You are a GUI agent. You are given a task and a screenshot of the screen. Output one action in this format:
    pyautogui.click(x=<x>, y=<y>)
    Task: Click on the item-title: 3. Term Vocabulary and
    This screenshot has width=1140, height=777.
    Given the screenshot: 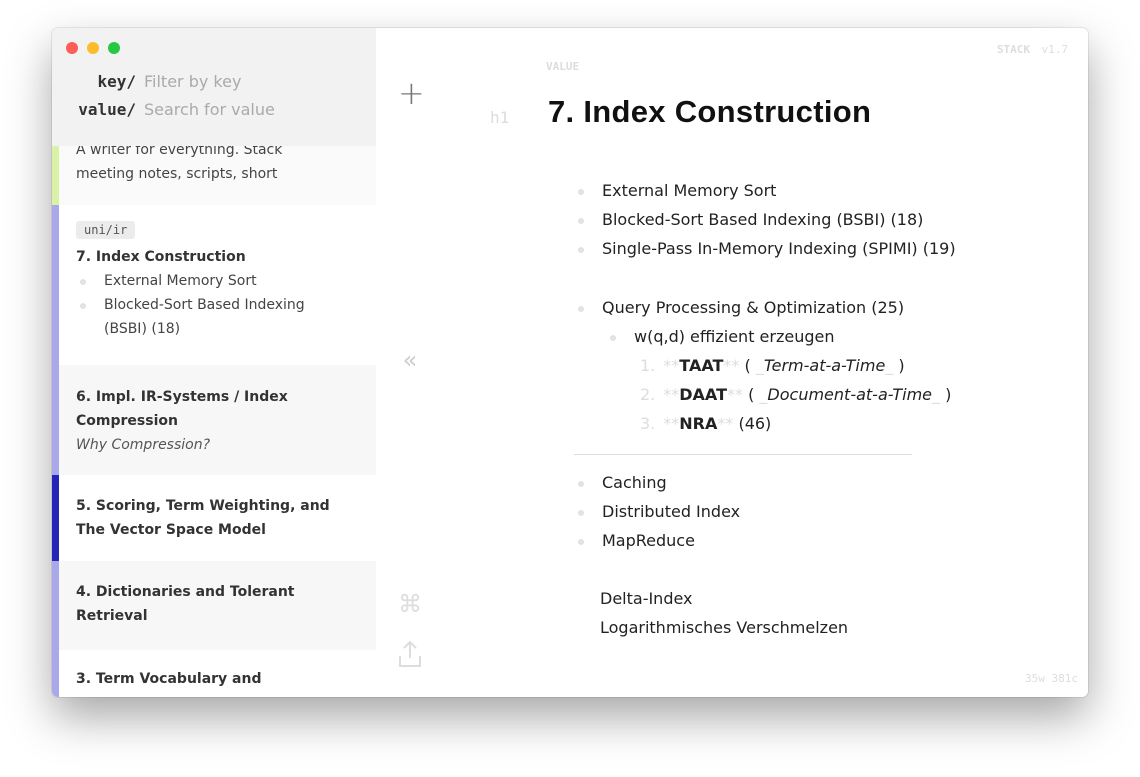 What is the action you would take?
    pyautogui.click(x=169, y=679)
    